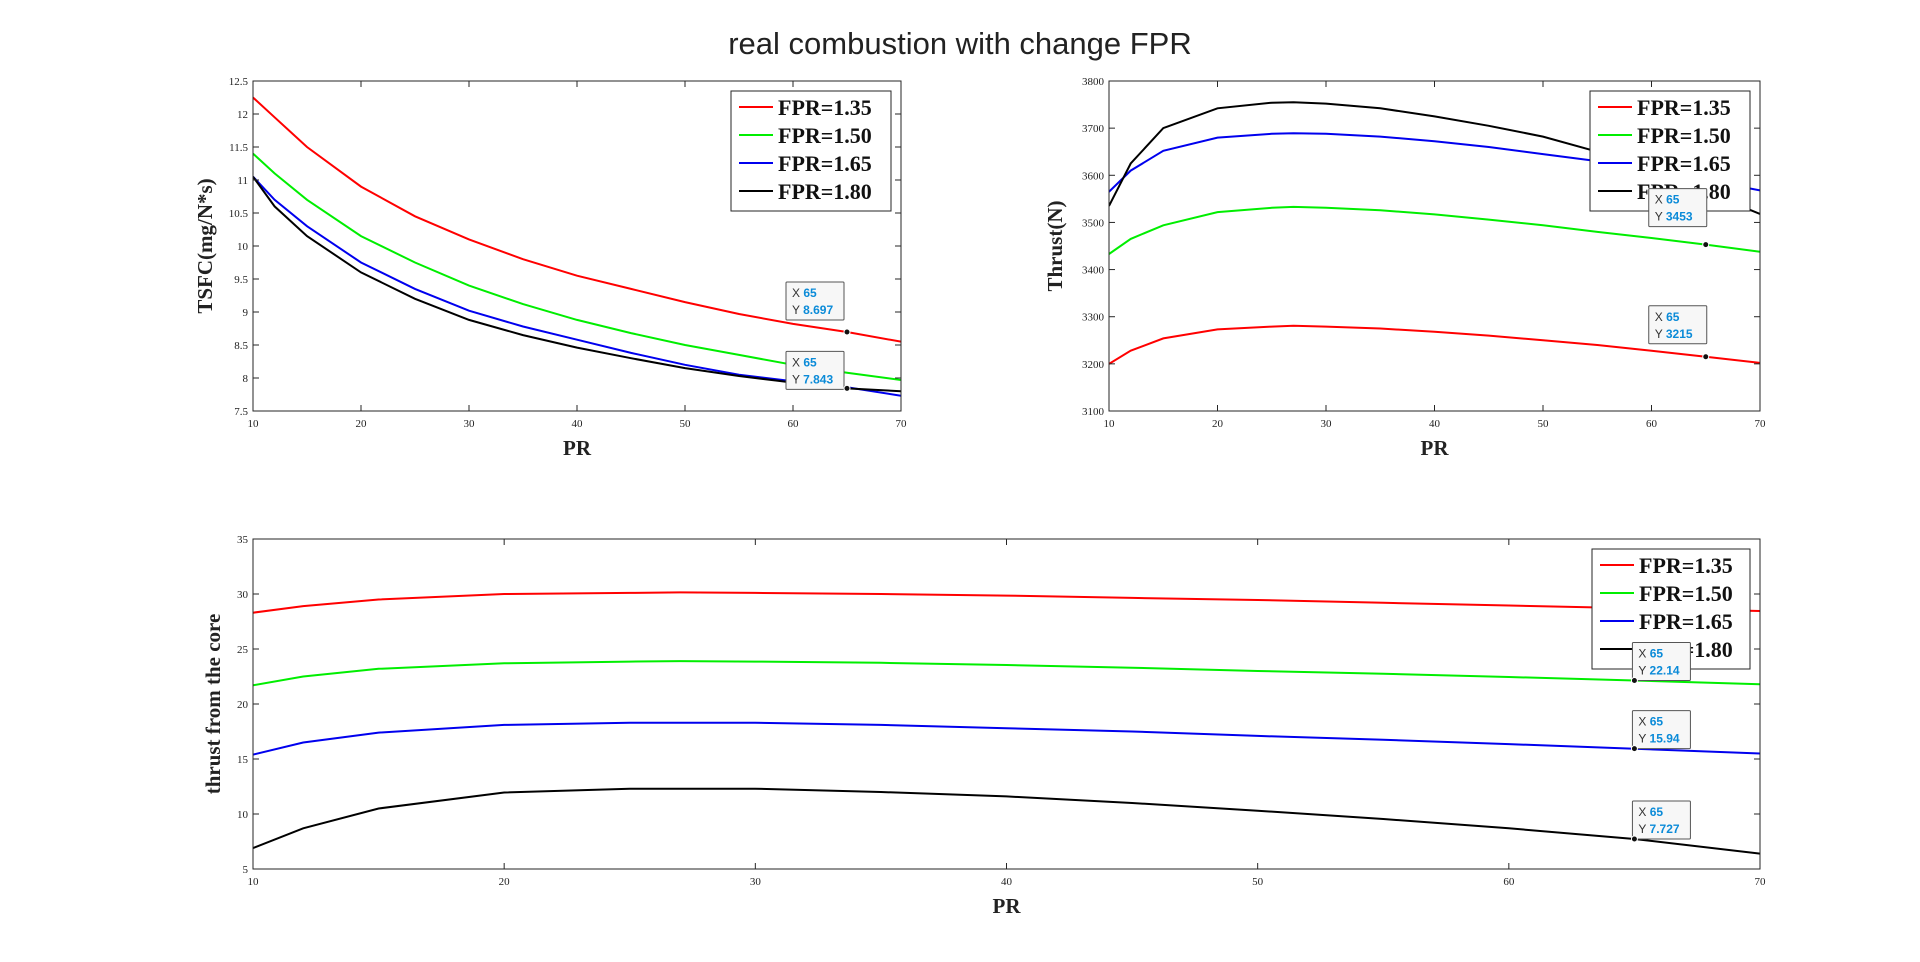 The height and width of the screenshot is (962, 1920). I want to click on datatip: X 65 Y 3453, so click(1679, 218).